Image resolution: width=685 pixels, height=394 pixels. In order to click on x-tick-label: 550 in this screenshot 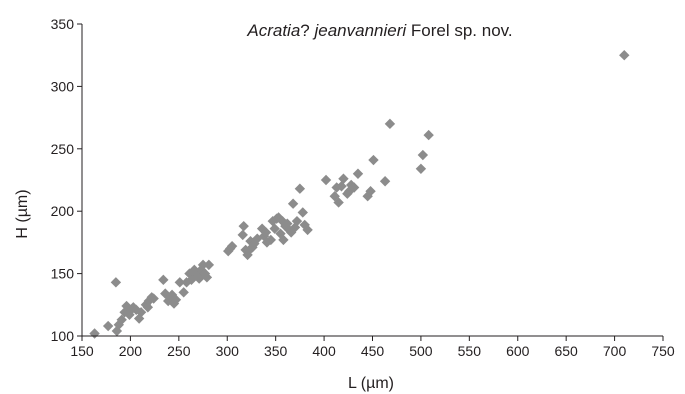, I will do `click(470, 351)`.